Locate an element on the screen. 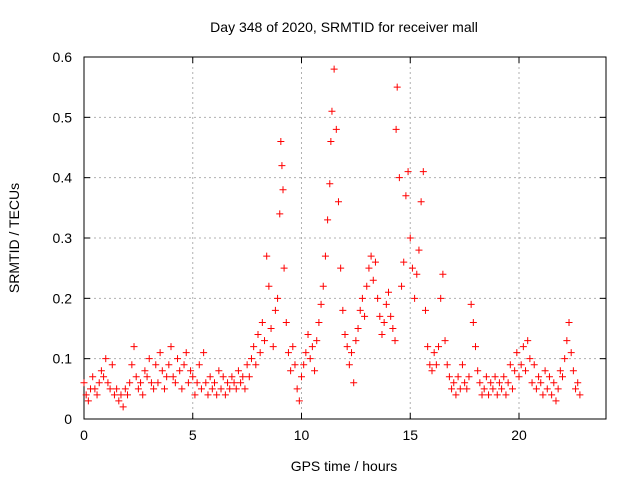  y-tick-label: 0.4 is located at coordinates (63, 178).